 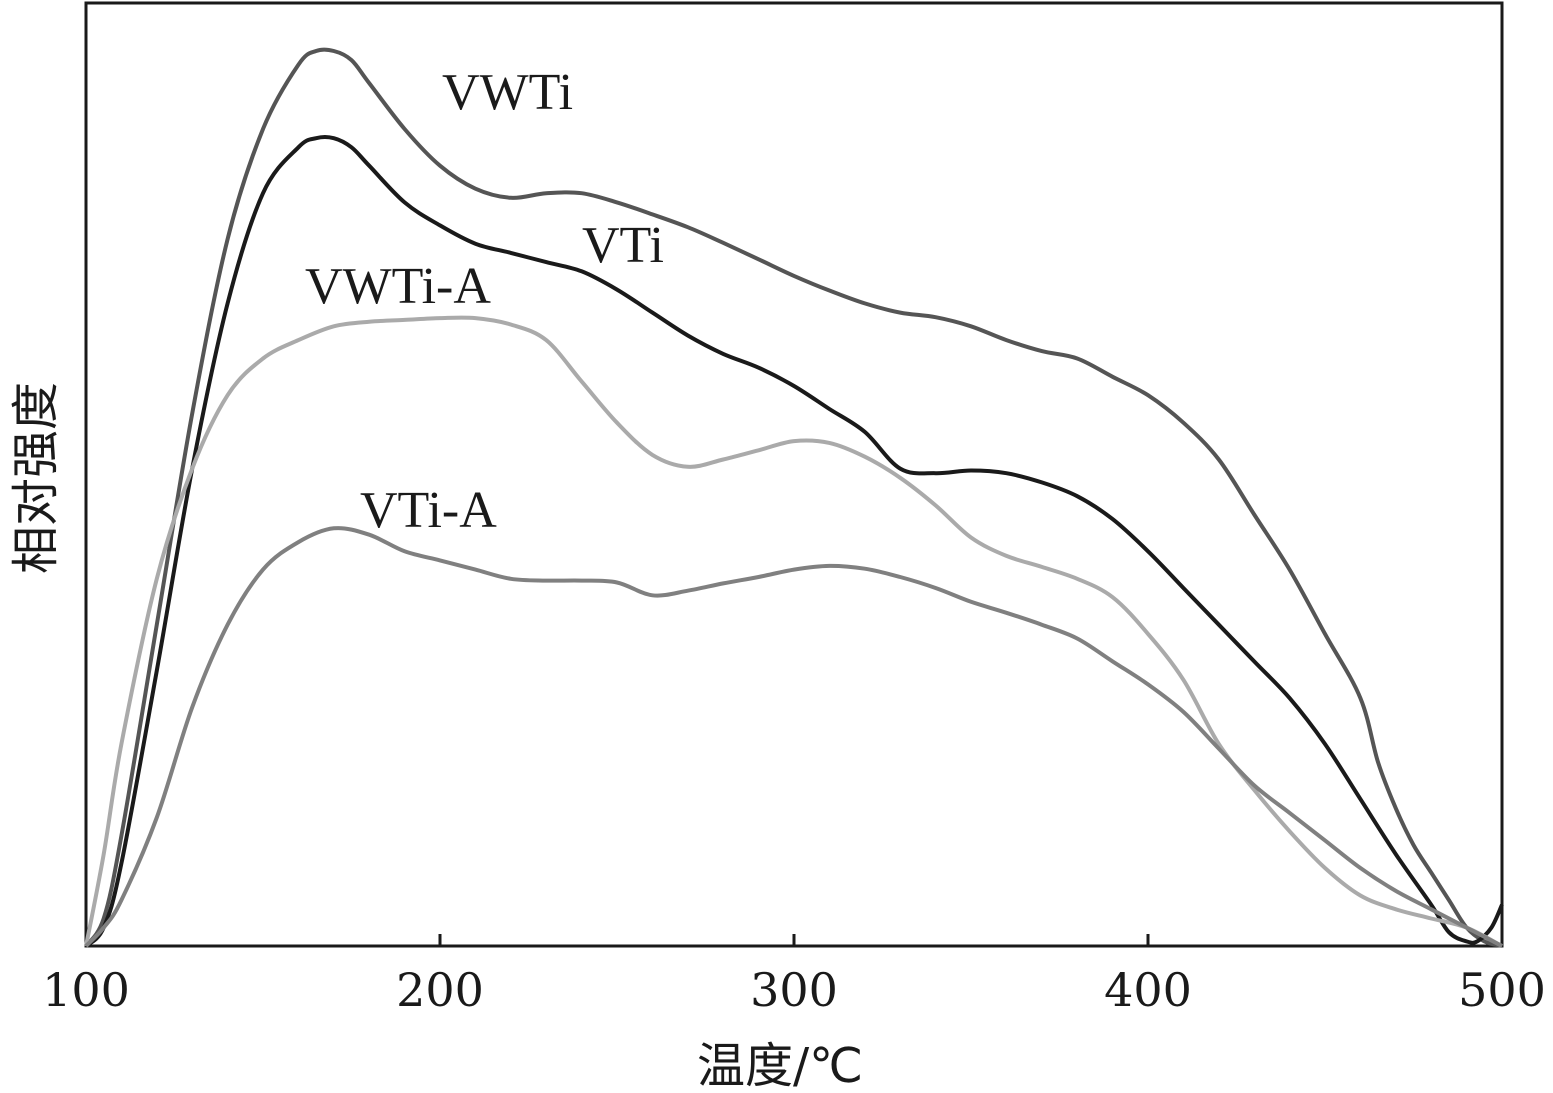 I want to click on series-label-vti-a: VTi-A, so click(x=428, y=510).